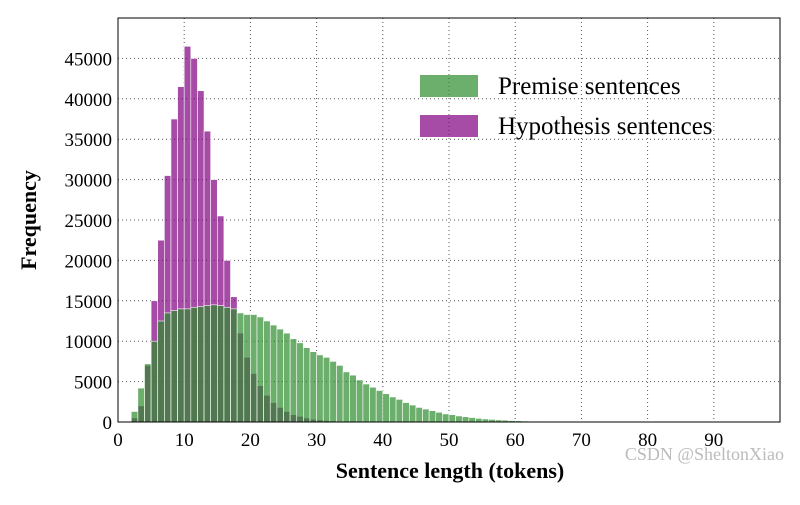 The image size is (800, 505). Describe the element at coordinates (89, 59) in the screenshot. I see `y-tick-label: 45000` at that location.